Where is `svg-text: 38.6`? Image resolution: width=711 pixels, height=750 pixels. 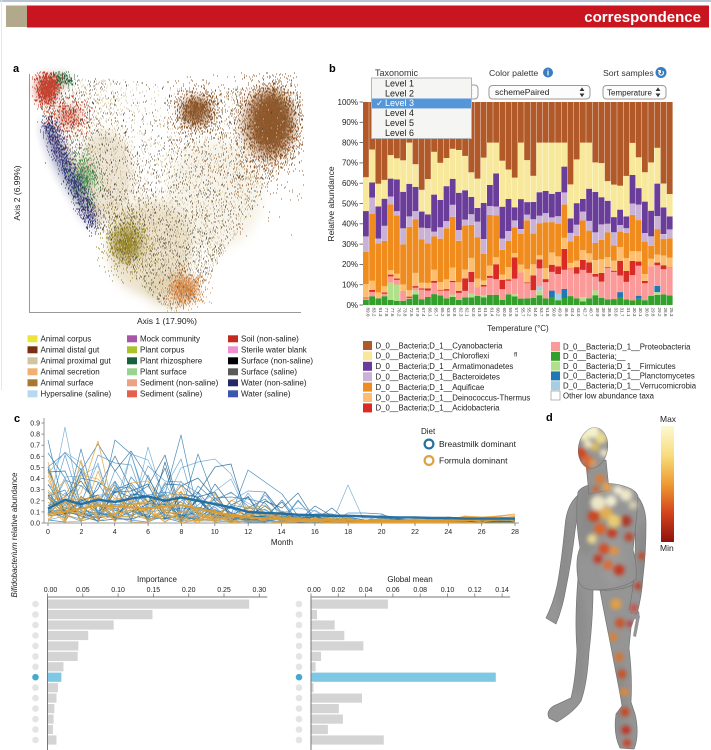
svg-text: 38.6 is located at coordinates (609, 312).